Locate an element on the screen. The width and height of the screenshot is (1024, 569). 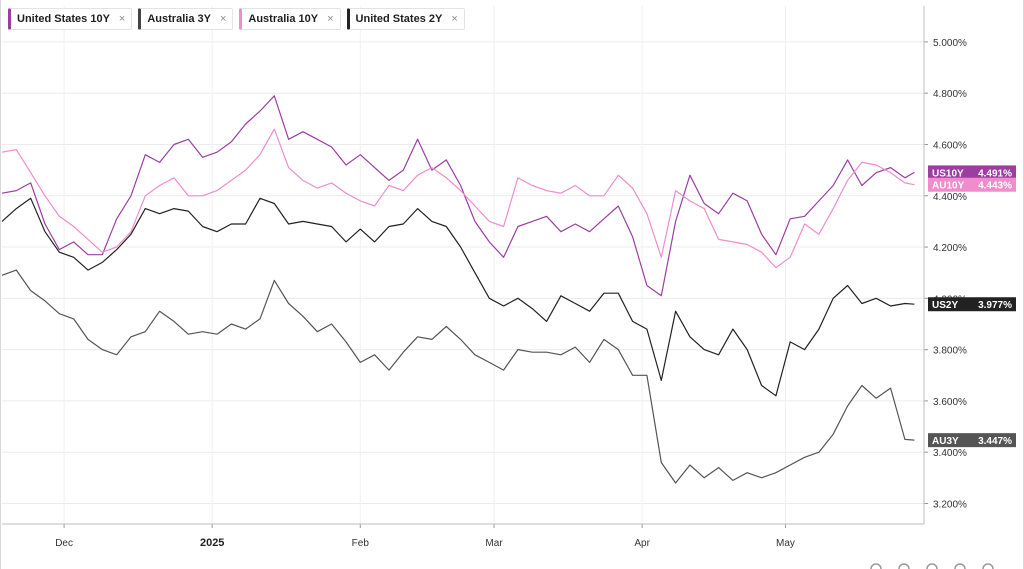
y-tick-label: 4.400% is located at coordinates (950, 197).